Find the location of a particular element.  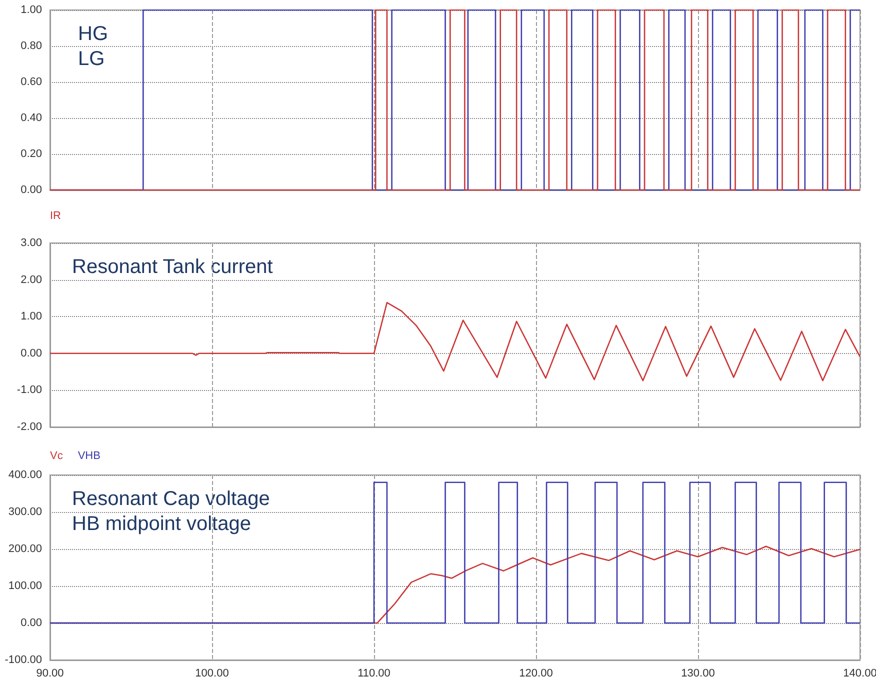

text: VHB is located at coordinates (89, 456).